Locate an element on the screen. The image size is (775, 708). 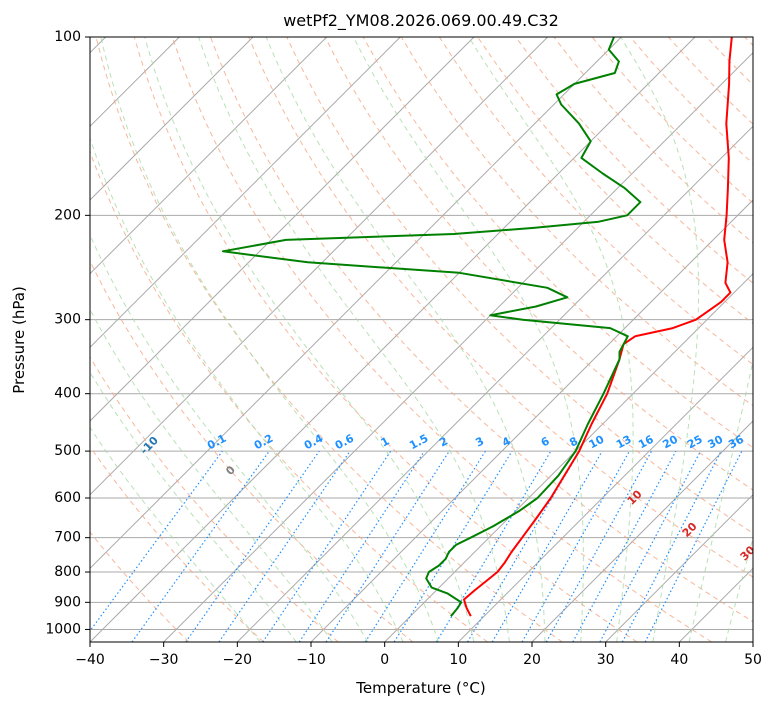
y-axis: 1000 900 800 700 600 500 400 300 200 100 is located at coordinates (67, 333).